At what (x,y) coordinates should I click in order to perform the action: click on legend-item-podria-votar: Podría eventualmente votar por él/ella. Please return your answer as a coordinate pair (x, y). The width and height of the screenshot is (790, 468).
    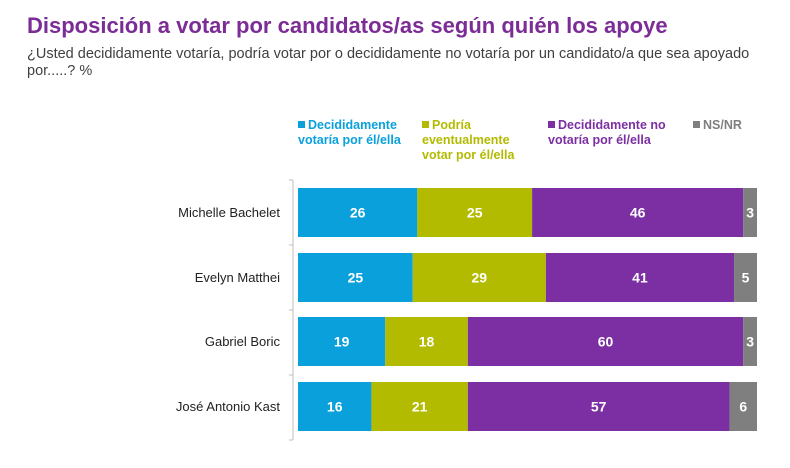
    Looking at the image, I should click on (482, 140).